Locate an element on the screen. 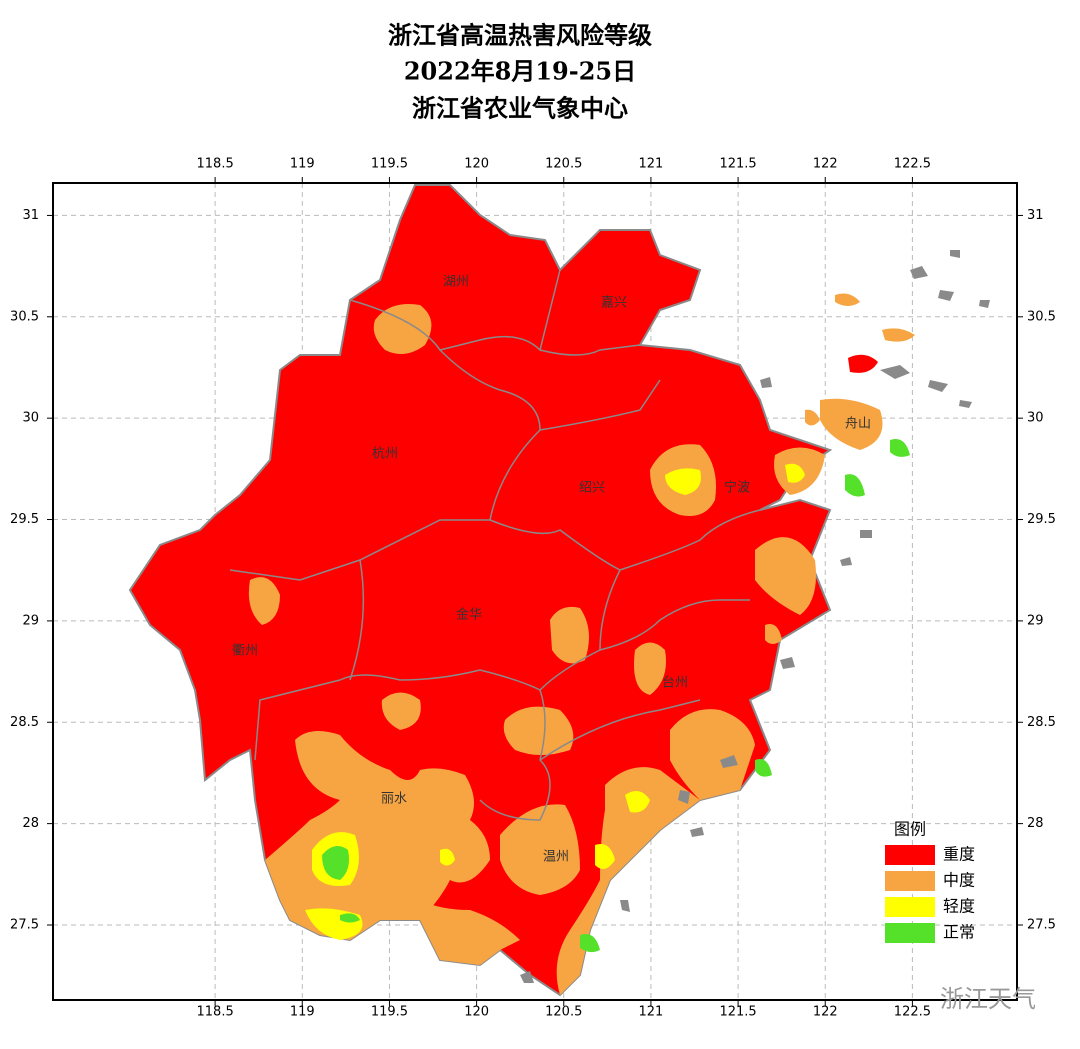  legend-label: 重度 is located at coordinates (959, 854).